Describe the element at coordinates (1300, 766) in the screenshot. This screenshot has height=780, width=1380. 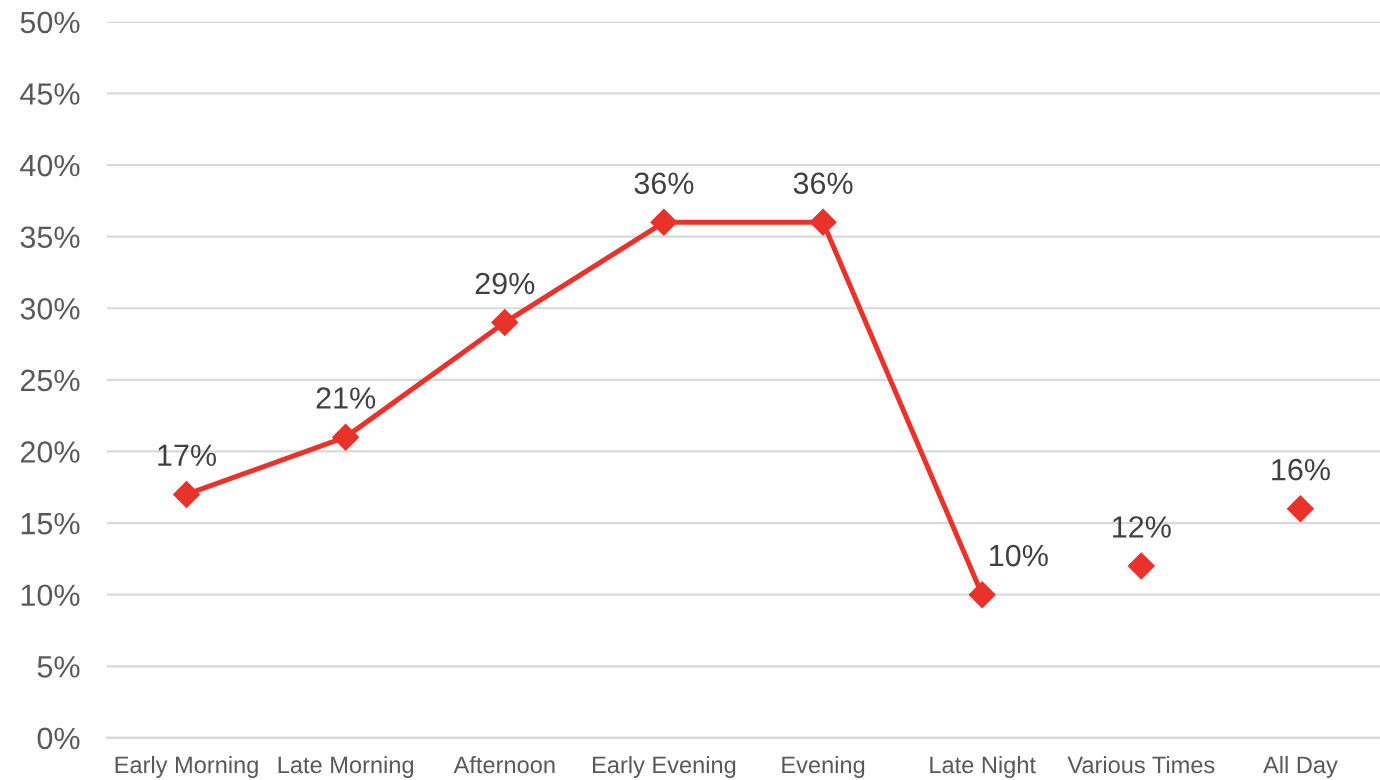
I see `x-tick-label: All Day` at that location.